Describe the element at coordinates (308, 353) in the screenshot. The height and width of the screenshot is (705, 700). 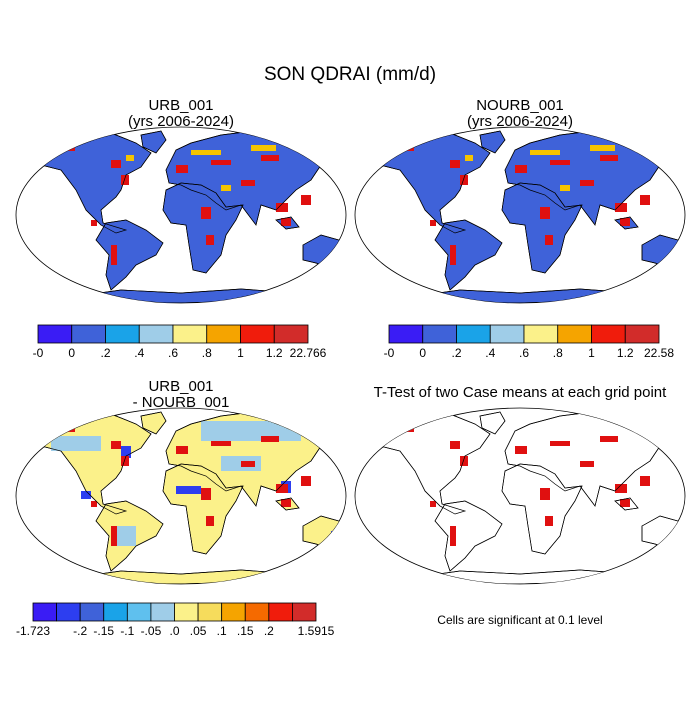
I see `colorbar-label: 22.766` at that location.